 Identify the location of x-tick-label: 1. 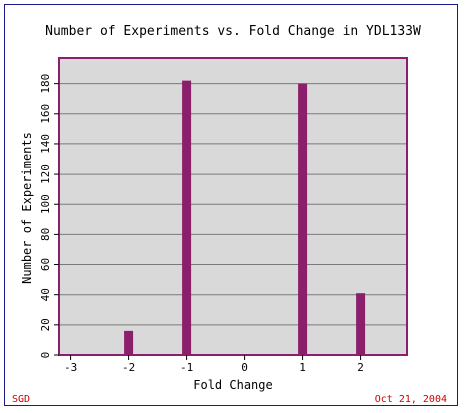
(302, 367).